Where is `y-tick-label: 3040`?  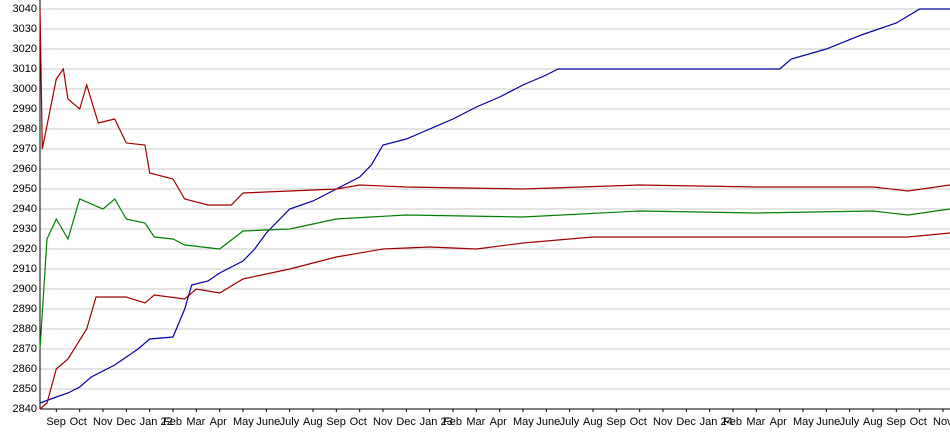
y-tick-label: 3040 is located at coordinates (25, 9).